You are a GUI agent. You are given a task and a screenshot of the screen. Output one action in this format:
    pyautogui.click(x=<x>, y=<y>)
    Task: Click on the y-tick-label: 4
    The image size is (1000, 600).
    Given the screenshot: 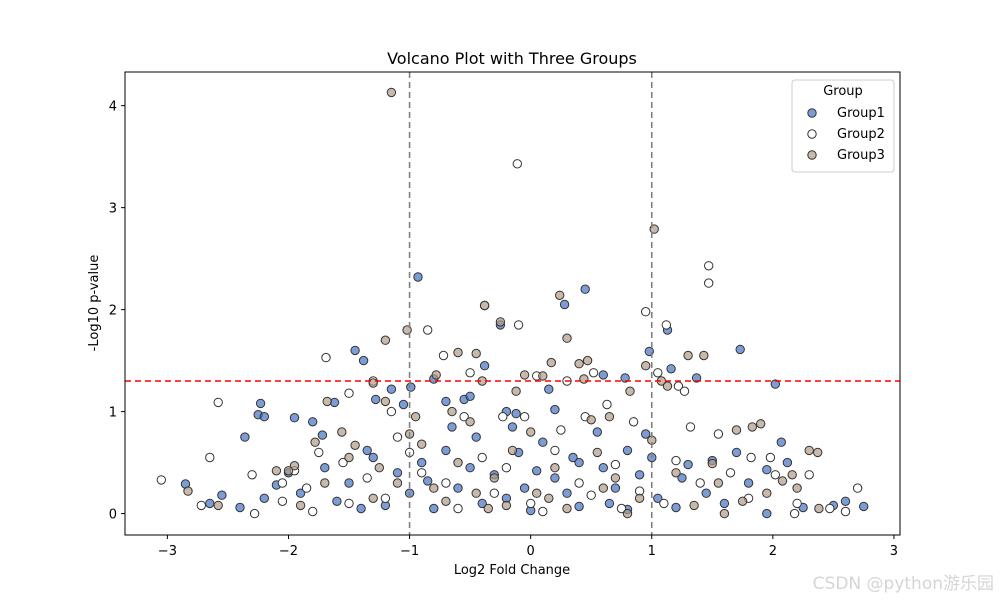 What is the action you would take?
    pyautogui.click(x=113, y=107)
    